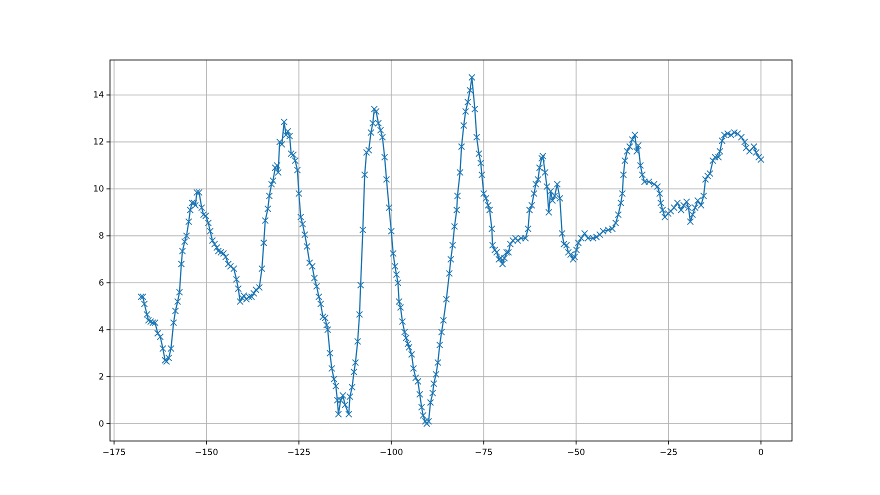 The height and width of the screenshot is (495, 880). Describe the element at coordinates (98, 95) in the screenshot. I see `y-tick-label: 14` at that location.